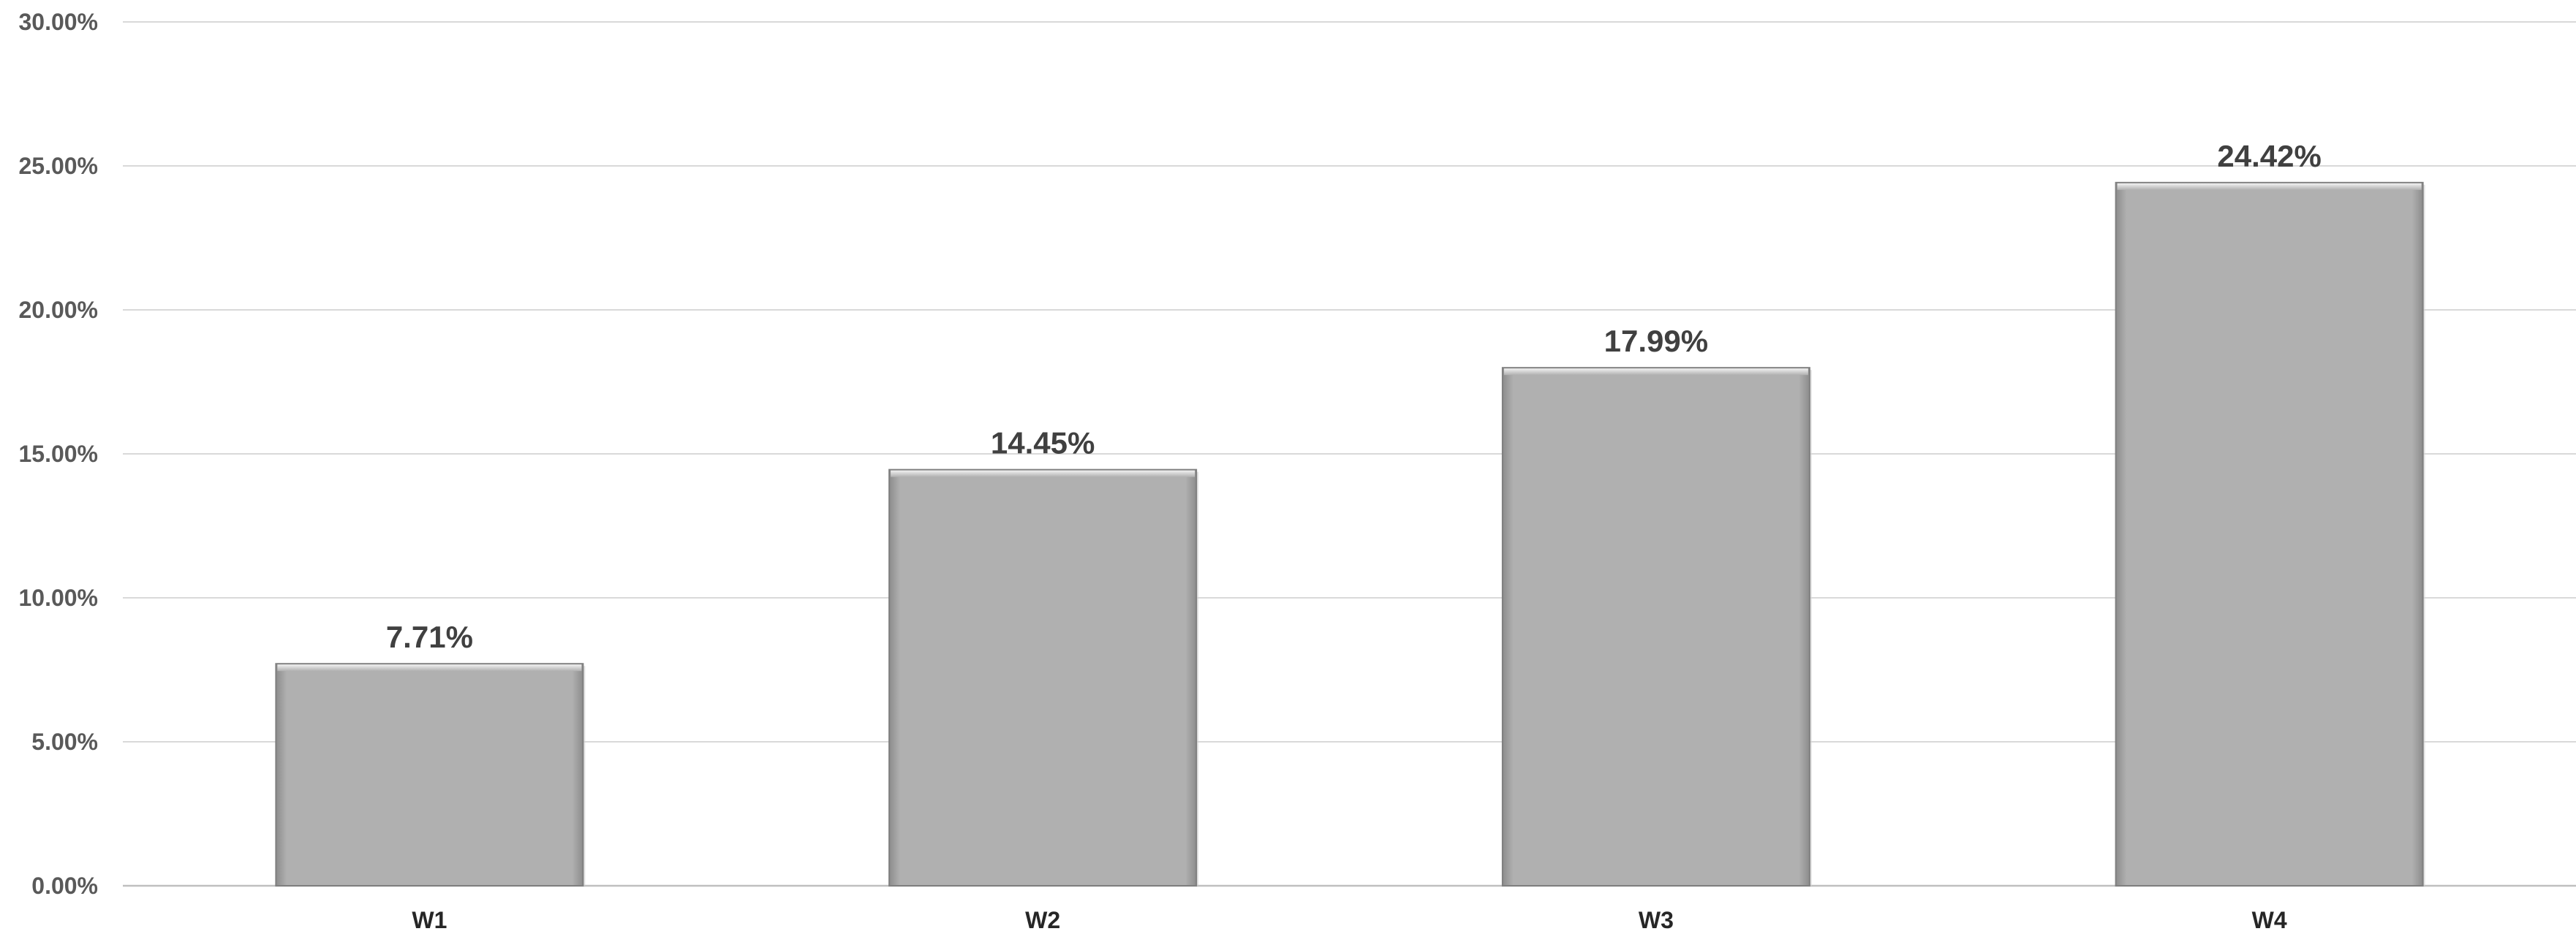  I want to click on y-tick-label: 20.00%, so click(58, 310).